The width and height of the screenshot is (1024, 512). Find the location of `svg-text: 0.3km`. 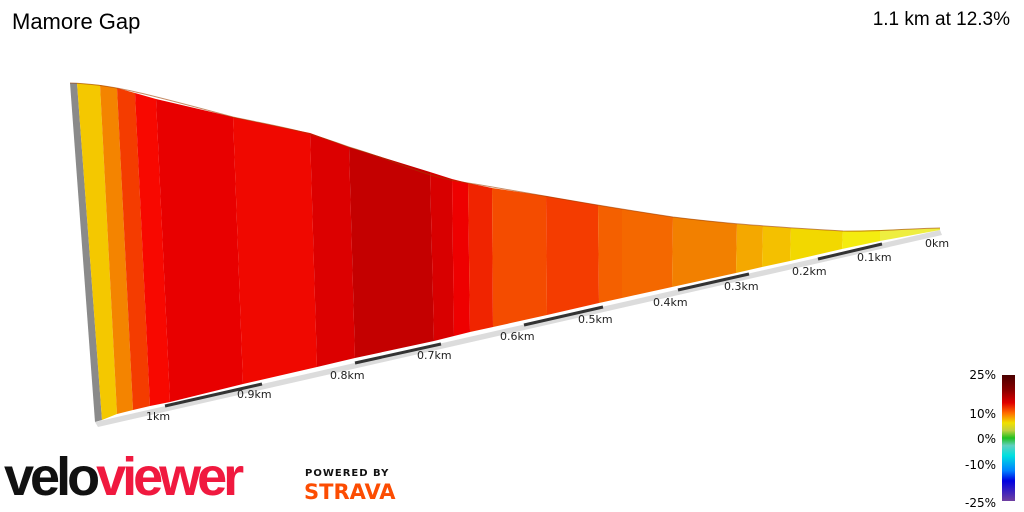

svg-text: 0.3km is located at coordinates (741, 286).